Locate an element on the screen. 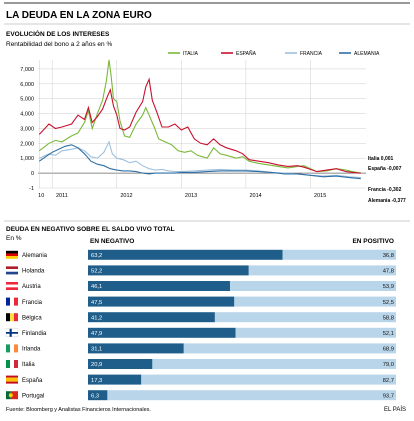 Image resolution: width=414 pixels, height=421 pixels. page-title: LA DEUDA EN LA ZONA EURO is located at coordinates (79, 15).